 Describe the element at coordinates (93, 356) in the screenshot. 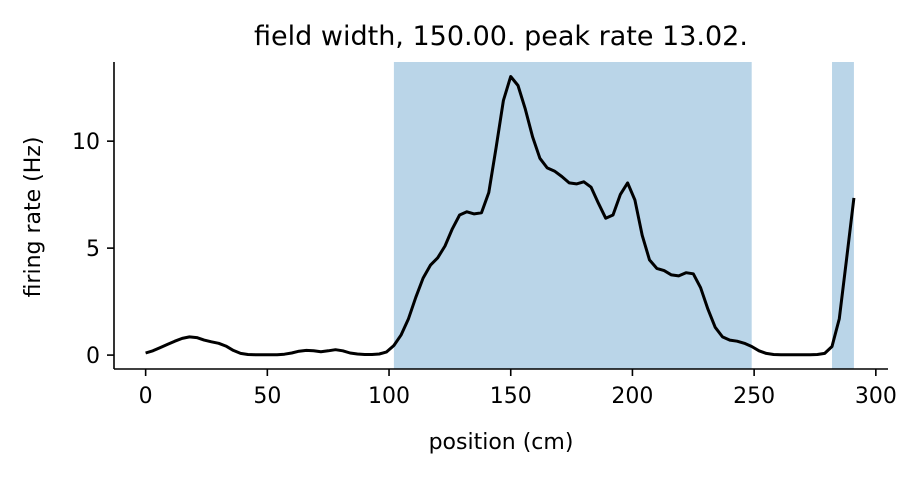

I see `y-tick-label: 0` at that location.